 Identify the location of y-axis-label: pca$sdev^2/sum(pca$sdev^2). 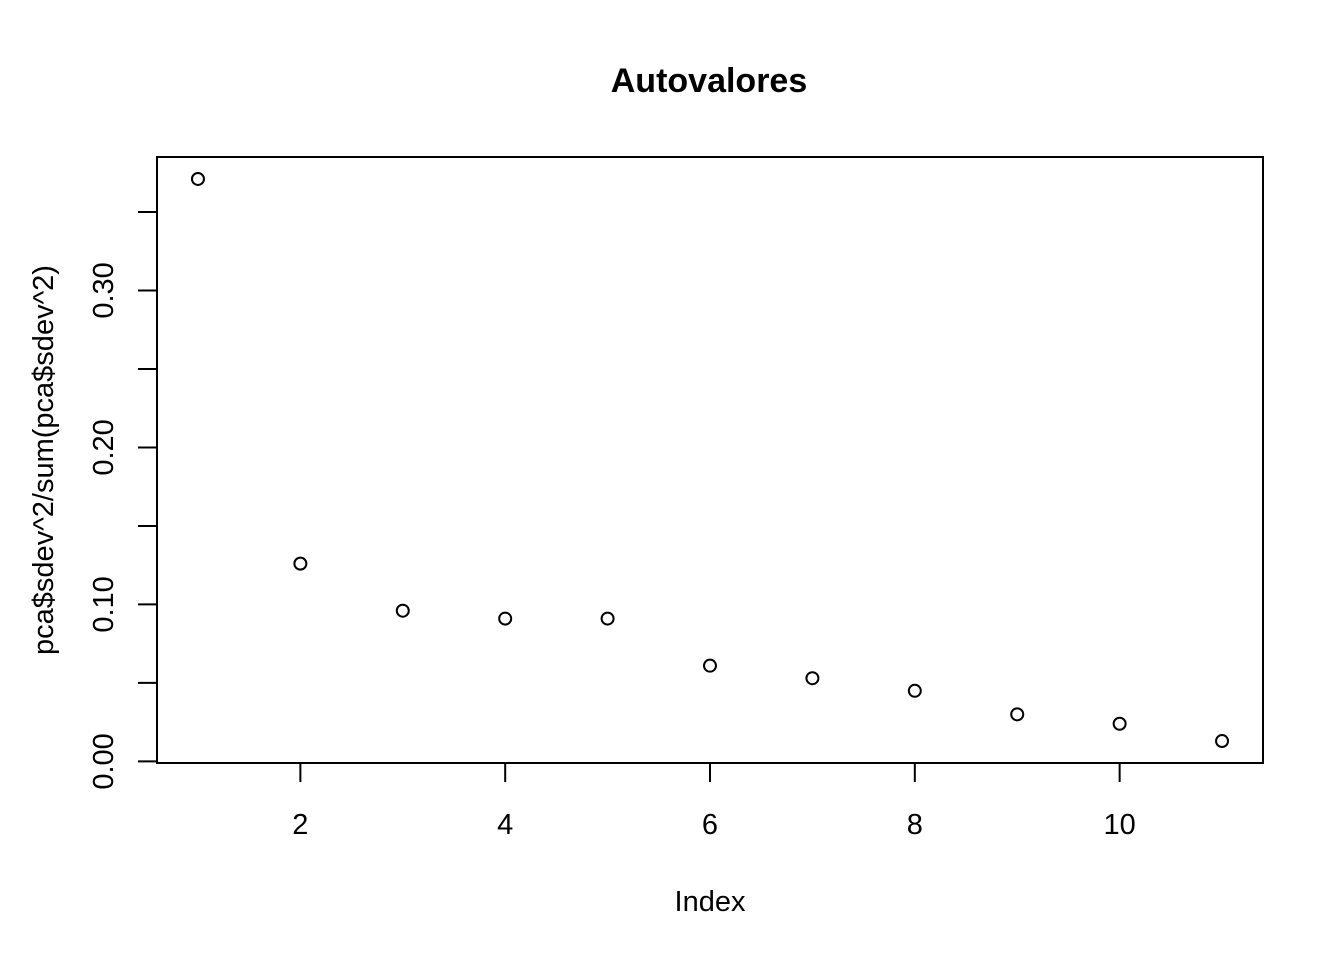
(44, 460).